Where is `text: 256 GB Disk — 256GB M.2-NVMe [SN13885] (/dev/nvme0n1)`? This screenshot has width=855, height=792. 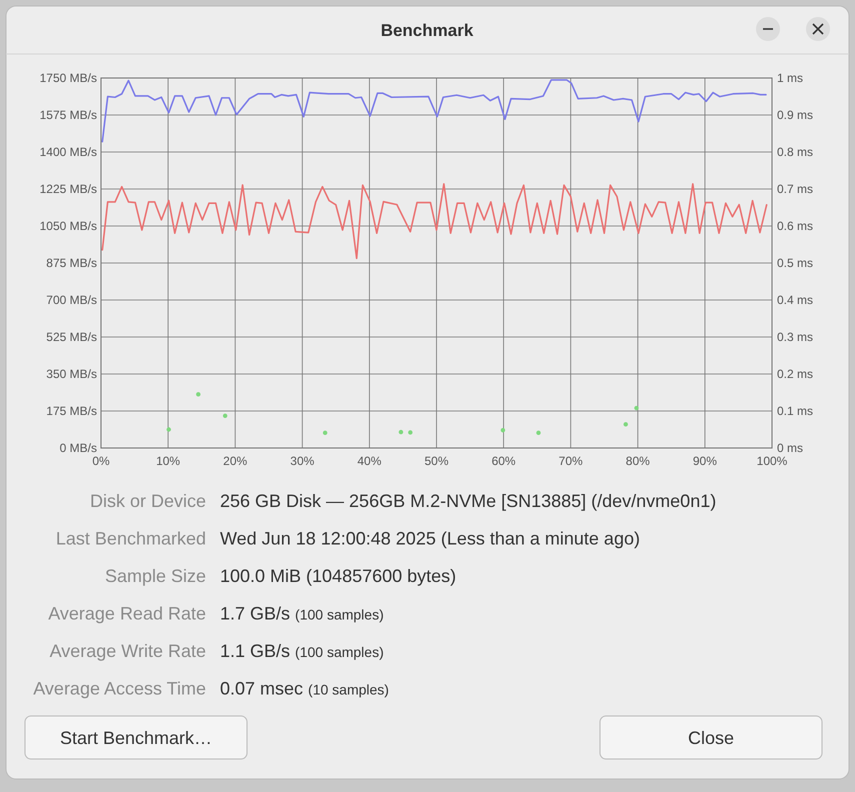
text: 256 GB Disk — 256GB M.2-NVMe [SN13885] (/dev/nvme0n1) is located at coordinates (468, 501).